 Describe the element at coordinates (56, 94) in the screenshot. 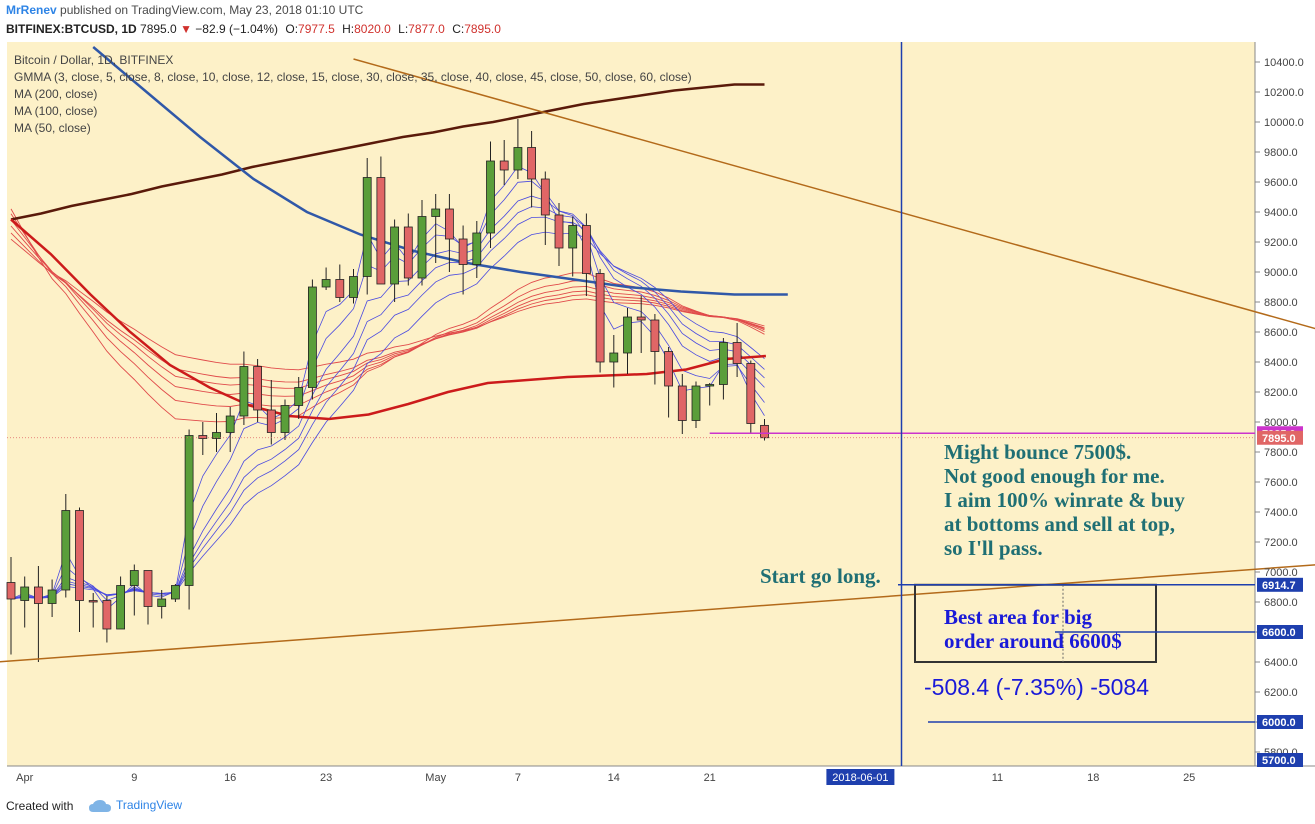

I see `legend-ma200: MA (200, close)` at that location.